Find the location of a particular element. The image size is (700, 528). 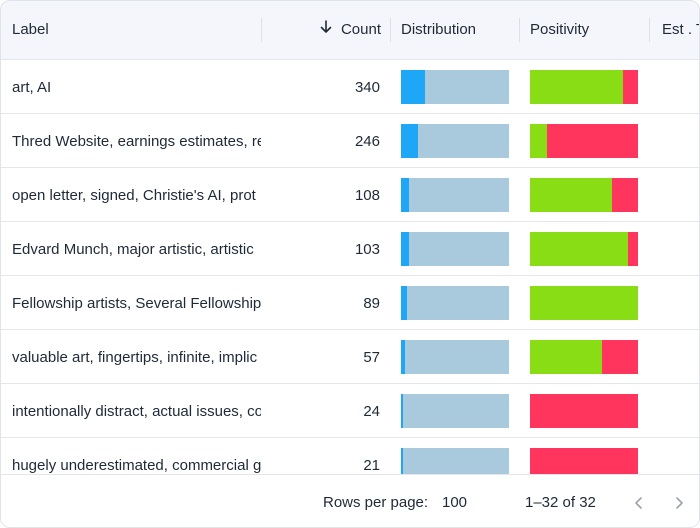

rows-per-page-label: Rows per page: is located at coordinates (376, 502).